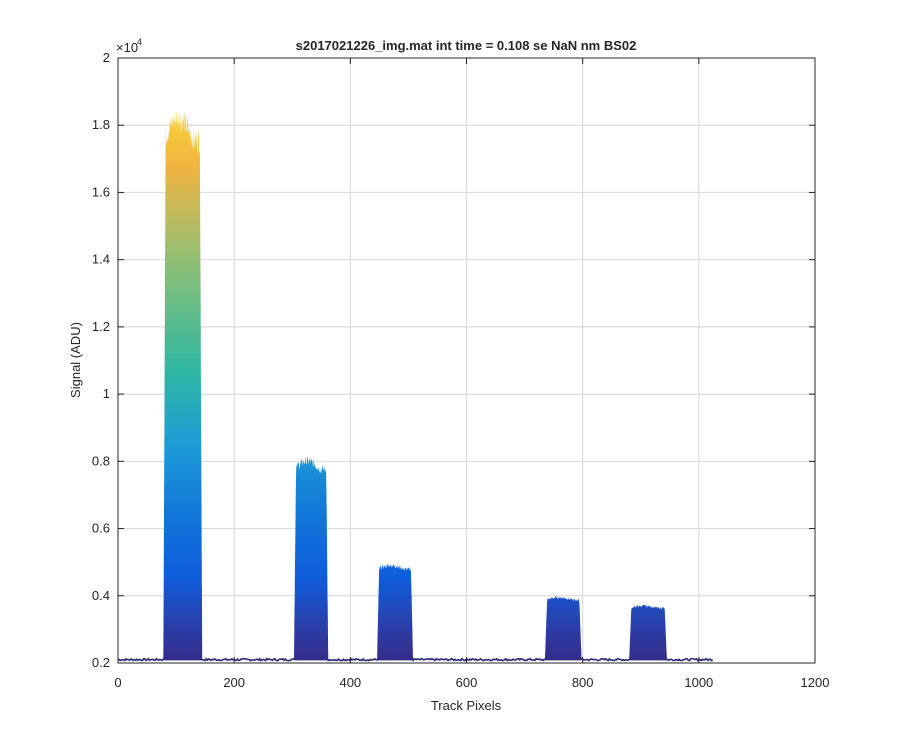 This screenshot has height=755, width=900. Describe the element at coordinates (106, 393) in the screenshot. I see `y-tick-label: 1` at that location.